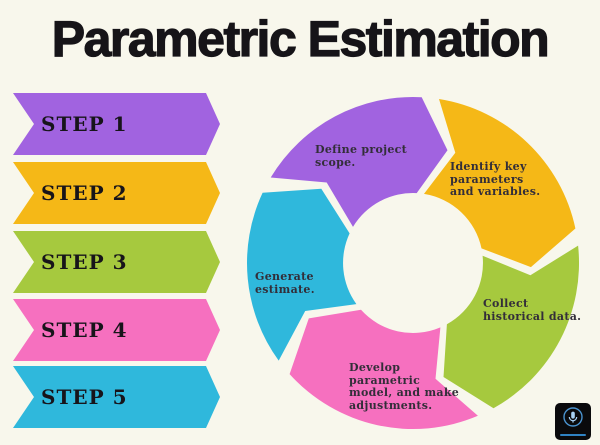 The width and height of the screenshot is (600, 445). I want to click on step-item-2: STEP 2, so click(116, 193).